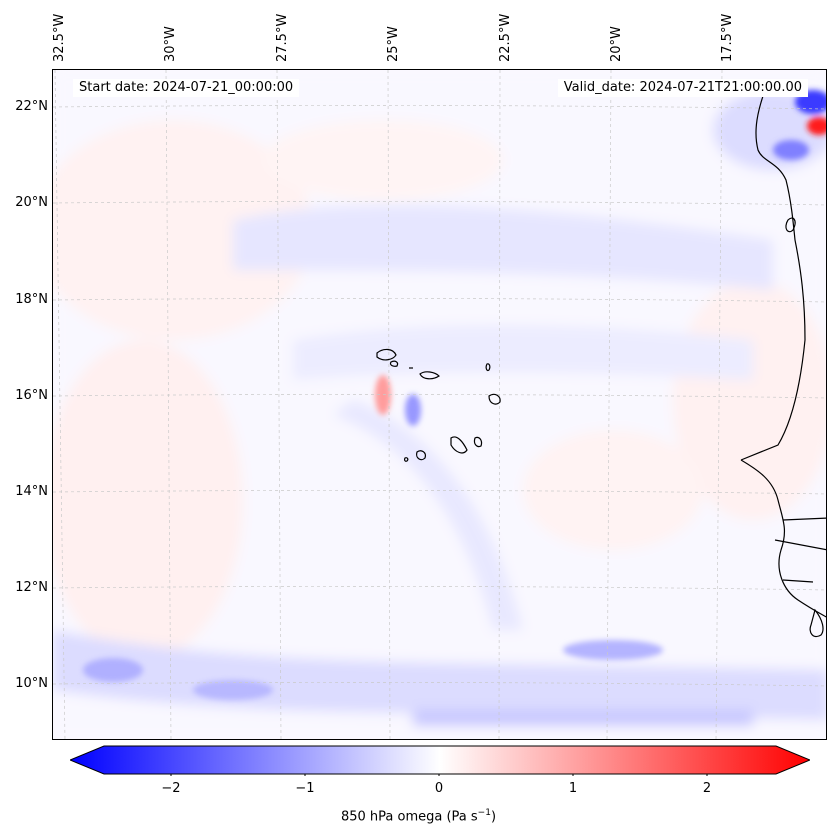 This screenshot has width=837, height=839. I want to click on colorbar-ticks, so click(439, 775).